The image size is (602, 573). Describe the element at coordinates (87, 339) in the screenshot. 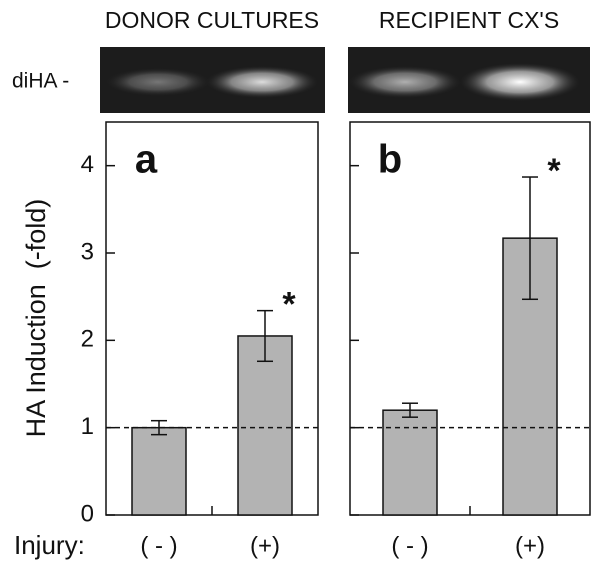

I see `y-tick-label: 2` at that location.